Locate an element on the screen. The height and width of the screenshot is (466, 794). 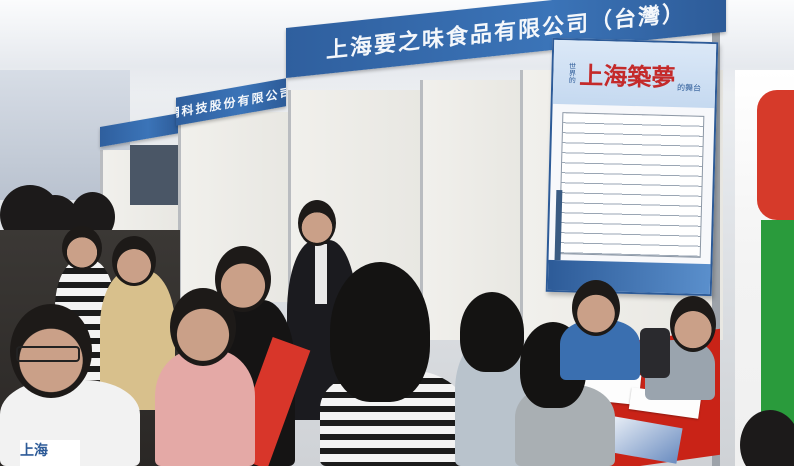
recruitment-poster: 世界的 上海築夢 的舞台 is located at coordinates (632, 167).